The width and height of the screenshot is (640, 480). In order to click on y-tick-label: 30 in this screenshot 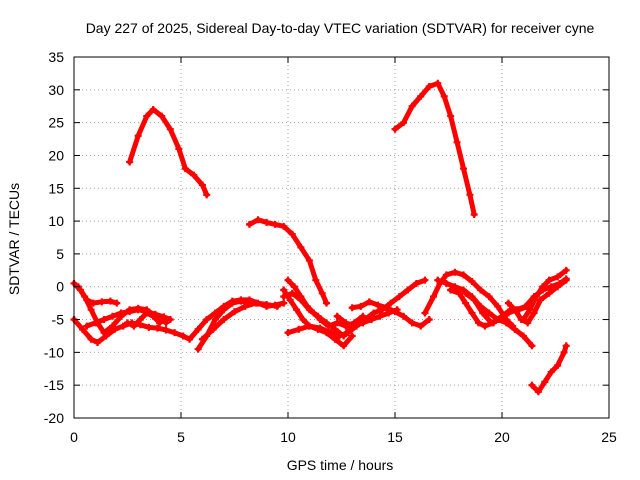, I will do `click(56, 90)`.